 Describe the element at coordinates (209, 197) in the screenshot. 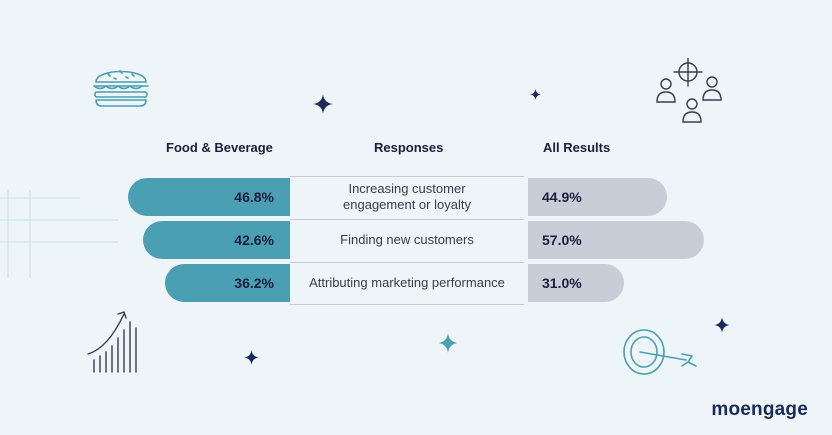

I see `bar-food-beverage: 46.8%` at that location.